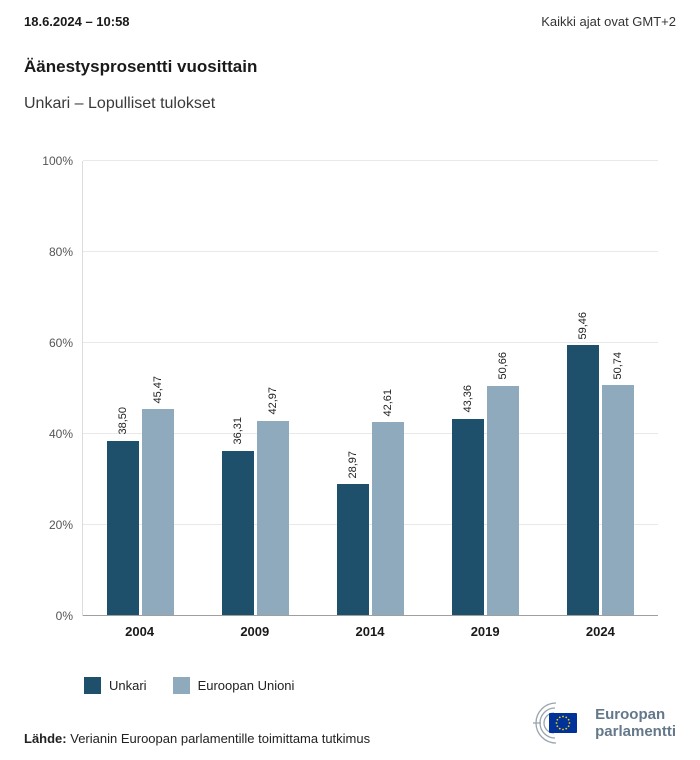 This screenshot has height=760, width=700. What do you see at coordinates (120, 103) in the screenshot?
I see `page-subtitle: Unkari – Lopulliset tulokset` at bounding box center [120, 103].